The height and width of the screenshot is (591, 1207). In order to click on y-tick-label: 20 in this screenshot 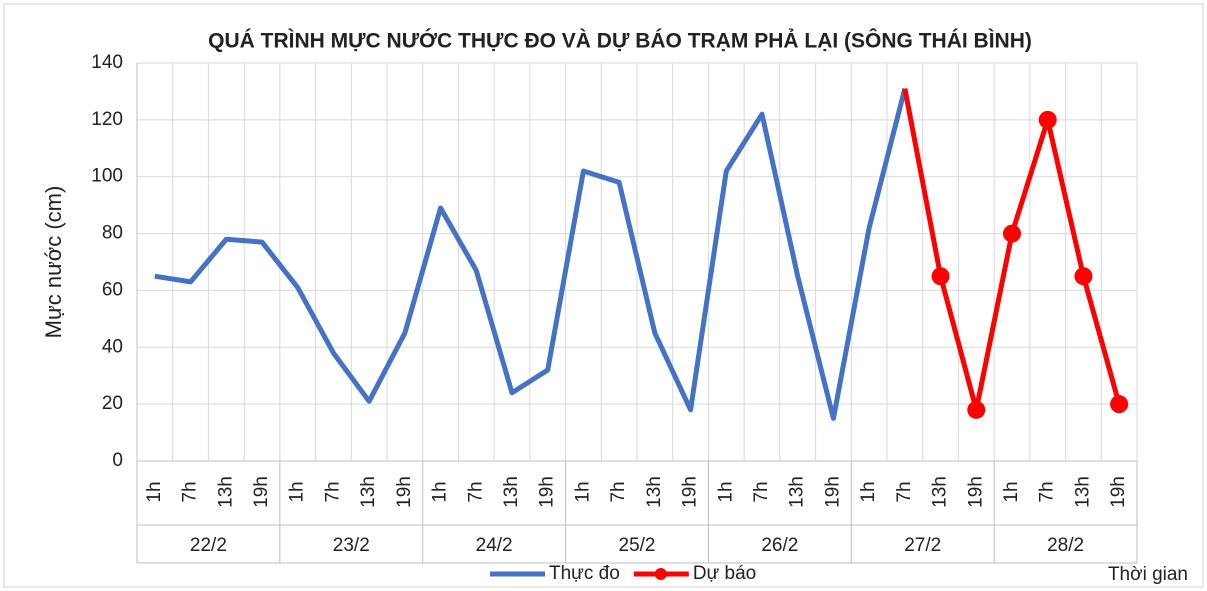, I will do `click(112, 403)`.